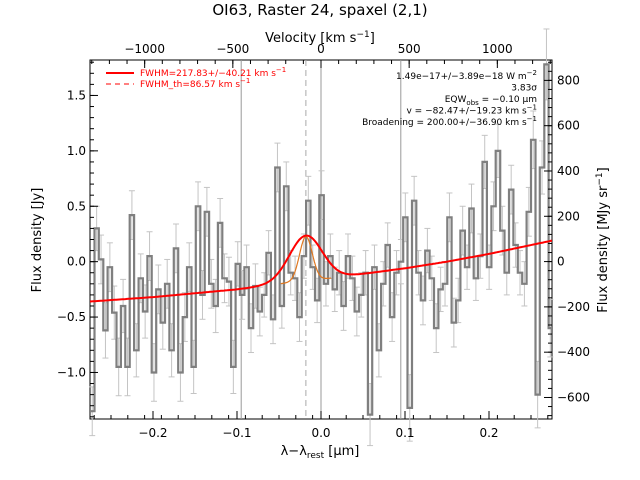 The height and width of the screenshot is (480, 640). What do you see at coordinates (603, 239) in the screenshot?
I see `right-axis-label: Flux density [MJy sr−1]` at bounding box center [603, 239].